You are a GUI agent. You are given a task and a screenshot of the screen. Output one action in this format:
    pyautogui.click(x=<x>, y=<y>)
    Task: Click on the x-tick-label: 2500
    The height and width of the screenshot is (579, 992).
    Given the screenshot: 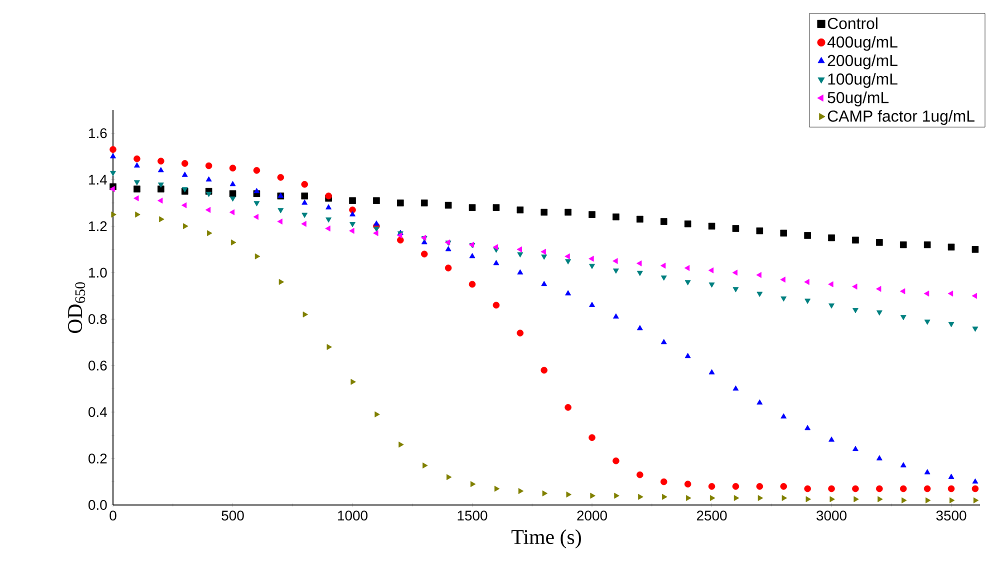 What is the action you would take?
    pyautogui.click(x=711, y=515)
    